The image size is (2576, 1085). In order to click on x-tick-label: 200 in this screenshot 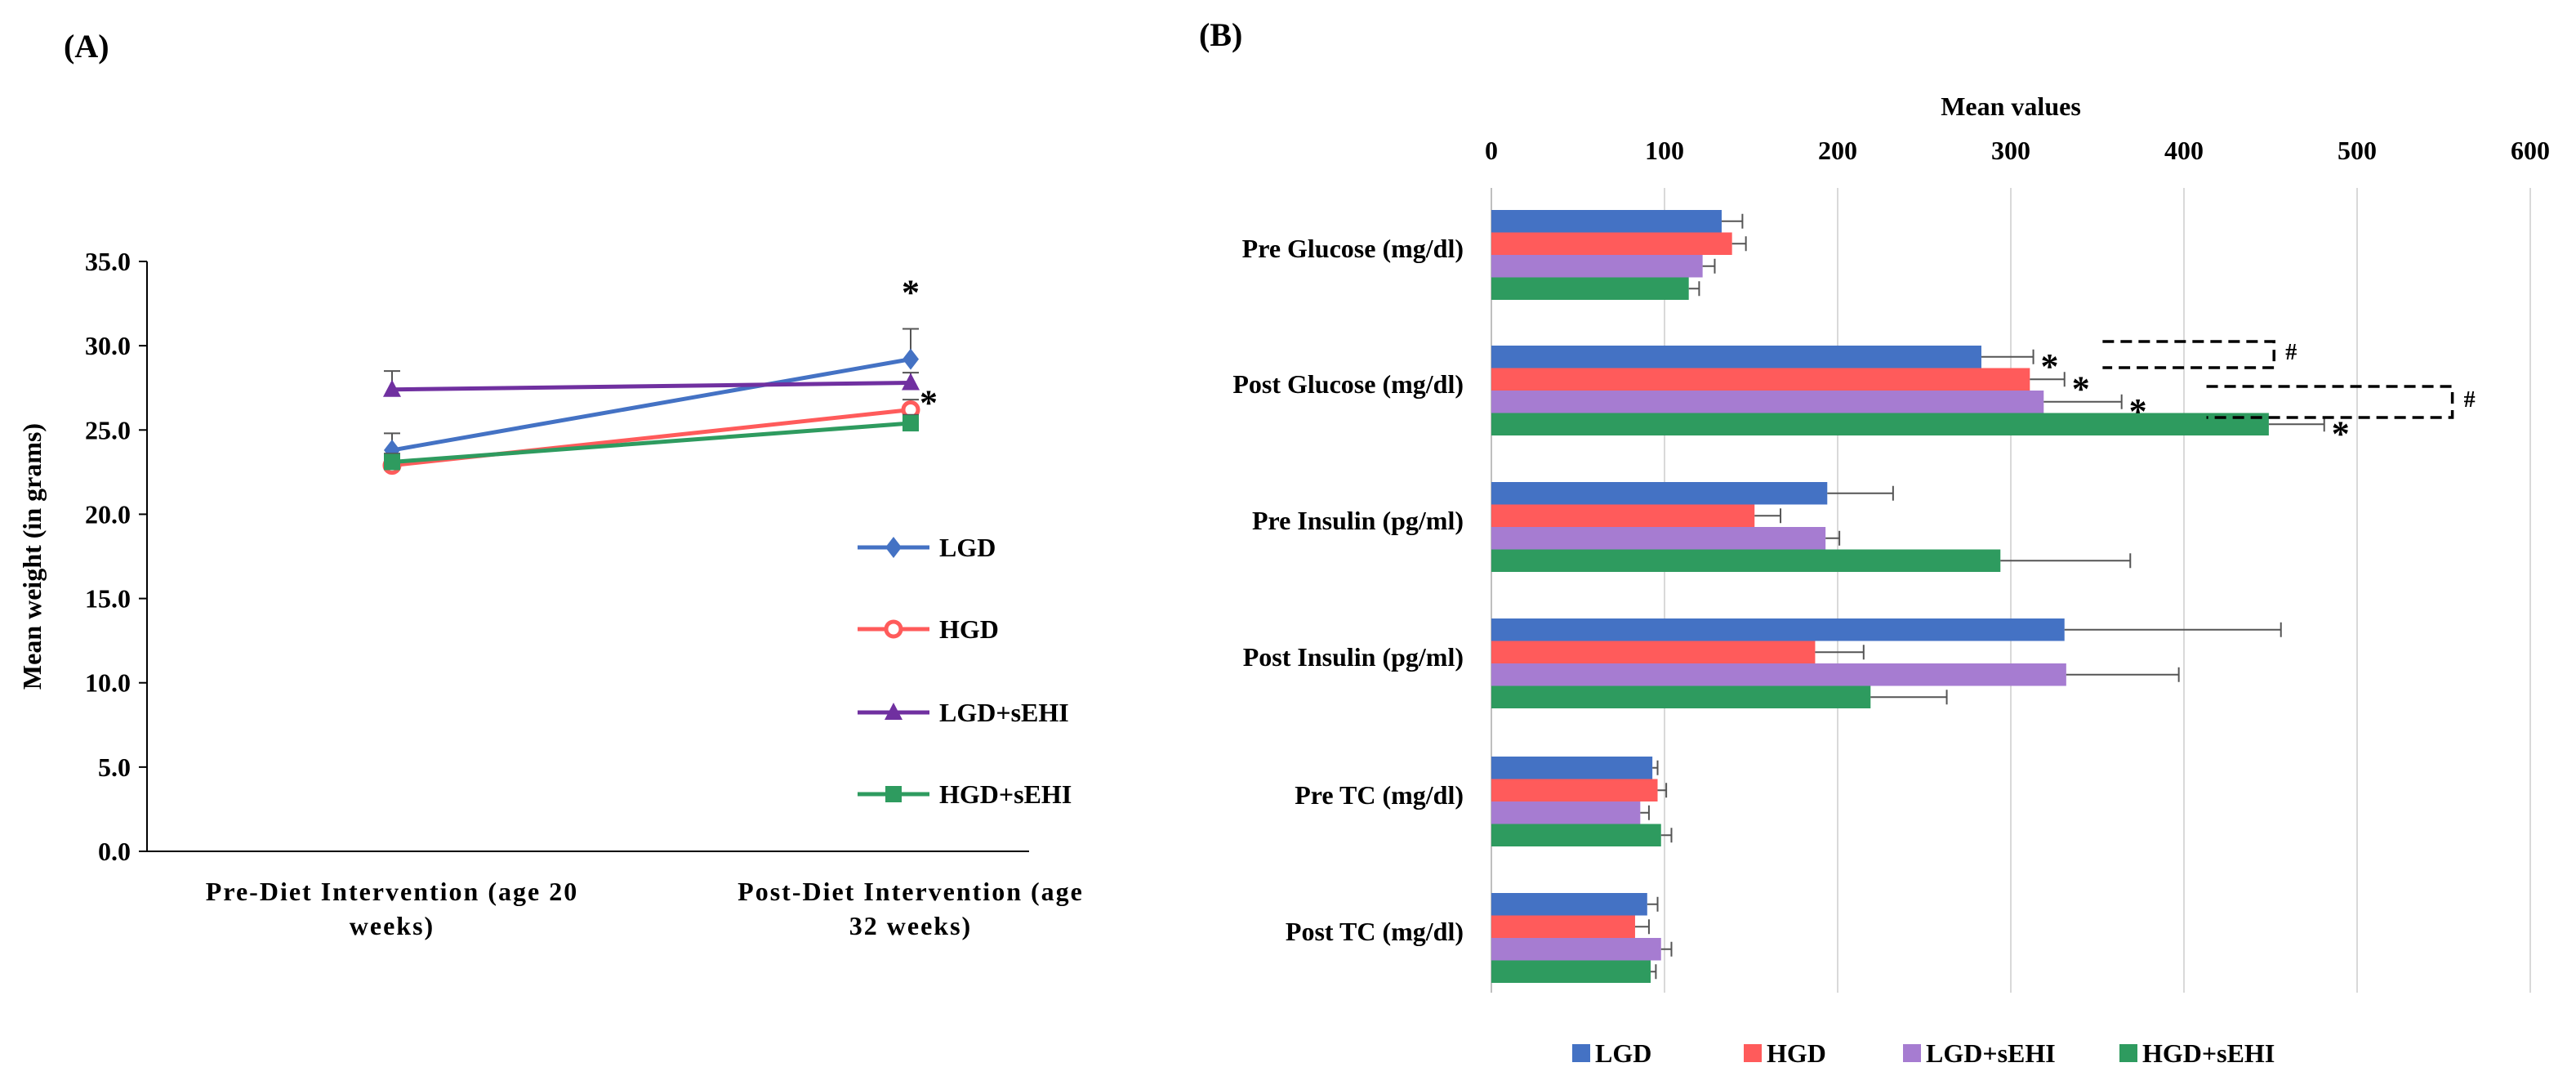, I will do `click(1837, 150)`.